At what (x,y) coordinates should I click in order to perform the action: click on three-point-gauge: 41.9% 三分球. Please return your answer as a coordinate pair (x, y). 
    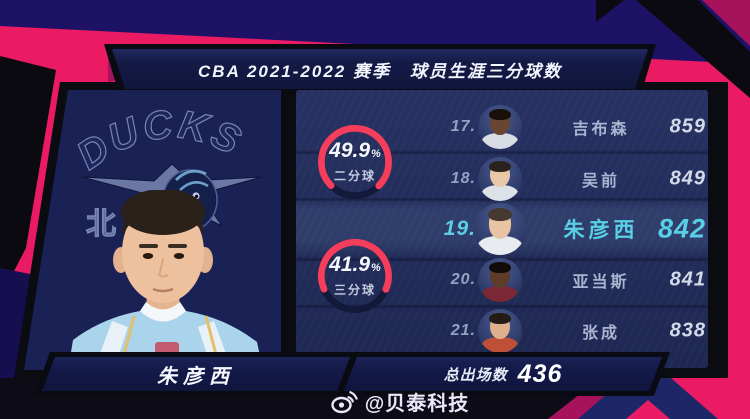
    Looking at the image, I should click on (355, 276).